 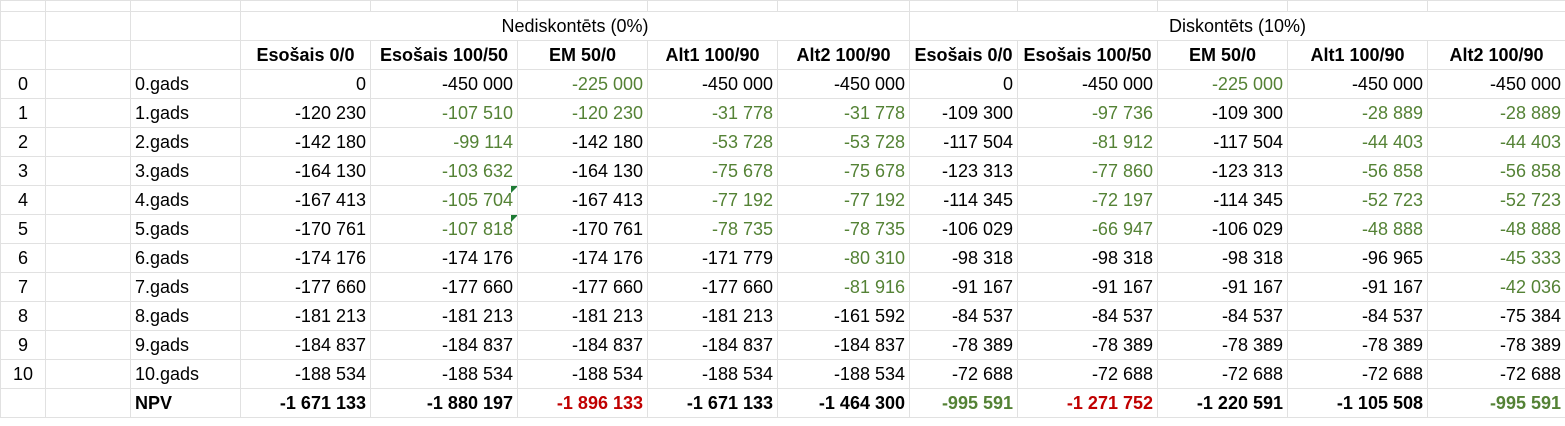 What do you see at coordinates (1357, 55) in the screenshot?
I see `column-header: Alt1 100/90` at bounding box center [1357, 55].